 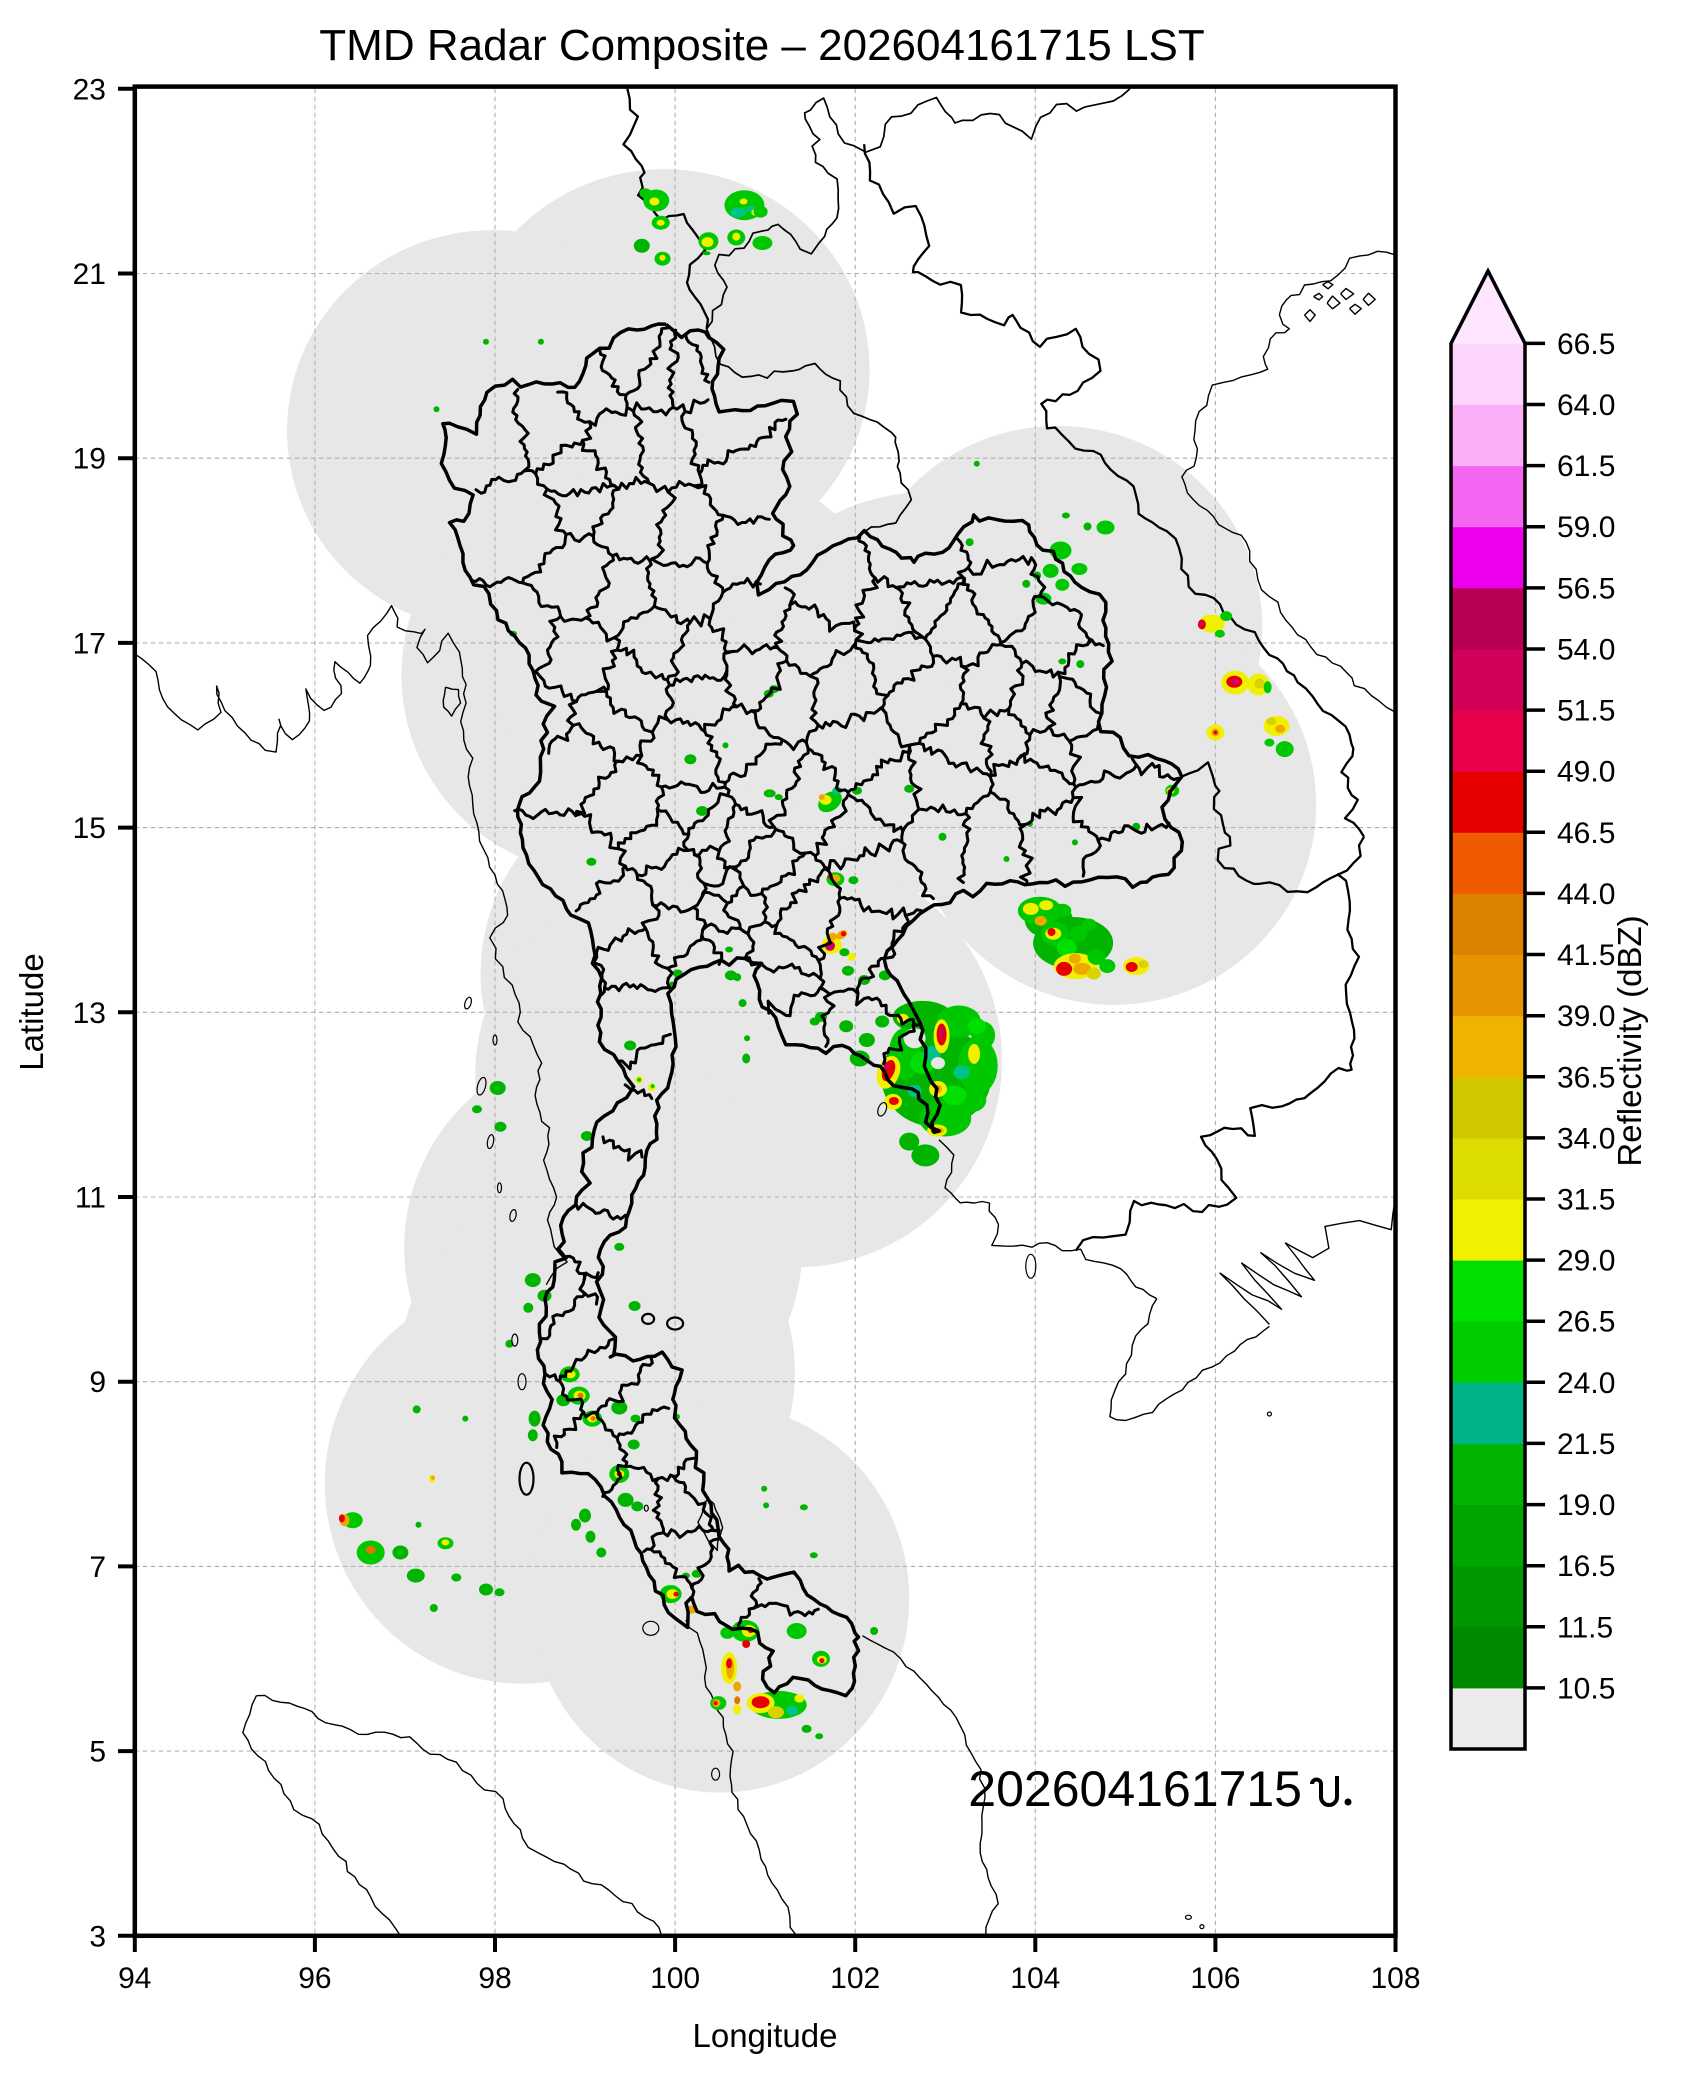 What do you see at coordinates (1586, 1077) in the screenshot?
I see `svg-text: 36.5` at bounding box center [1586, 1077].